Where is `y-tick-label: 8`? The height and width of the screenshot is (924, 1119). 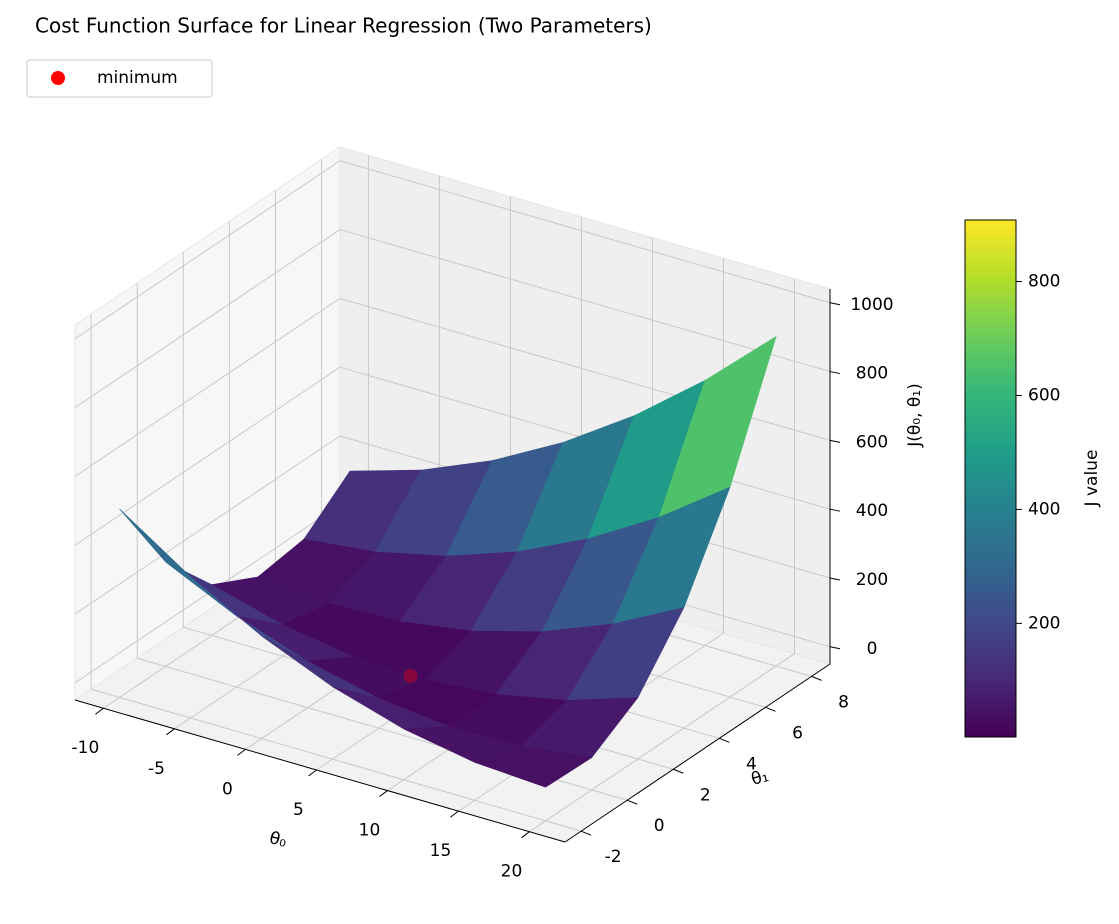 y-tick-label: 8 is located at coordinates (843, 702).